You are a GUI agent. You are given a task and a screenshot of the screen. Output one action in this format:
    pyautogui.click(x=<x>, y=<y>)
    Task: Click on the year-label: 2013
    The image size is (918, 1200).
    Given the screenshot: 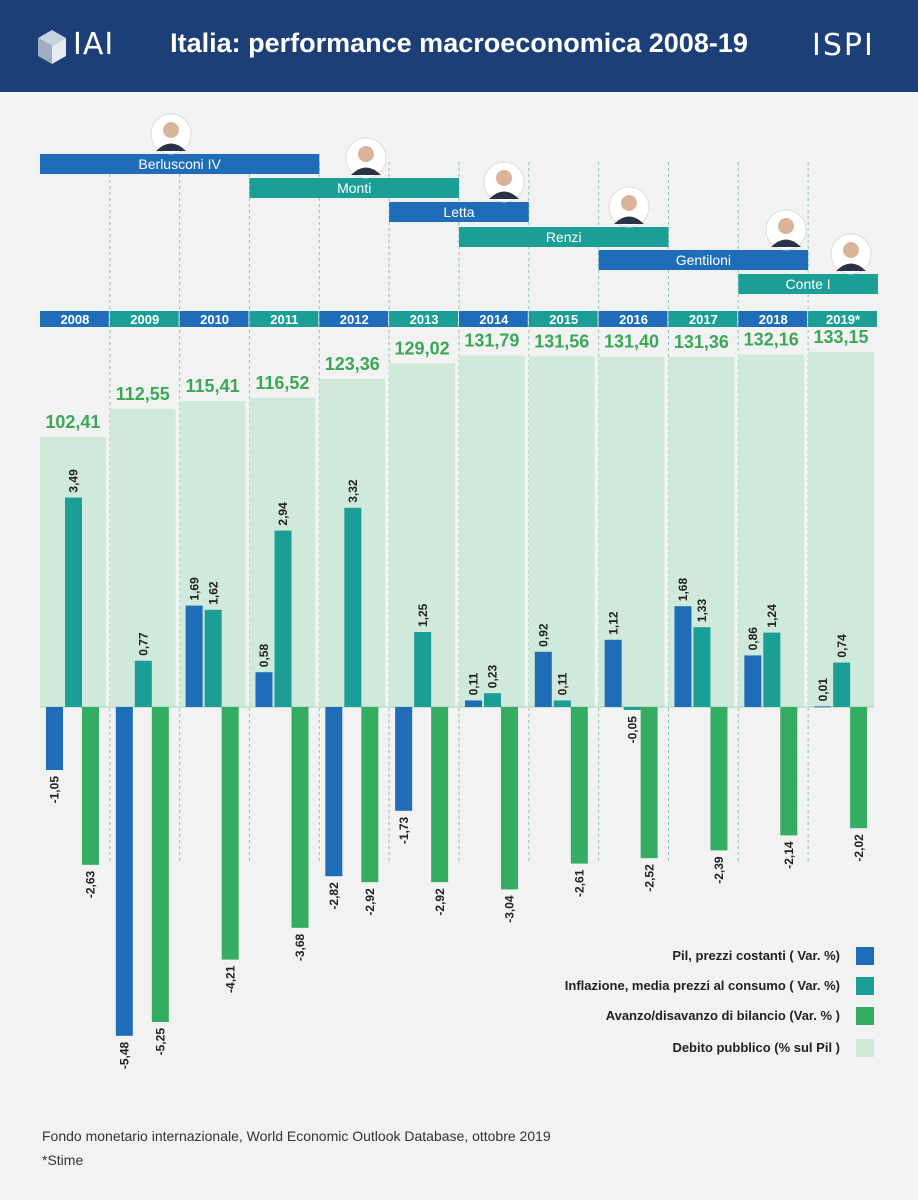 What is the action you would take?
    pyautogui.click(x=424, y=319)
    